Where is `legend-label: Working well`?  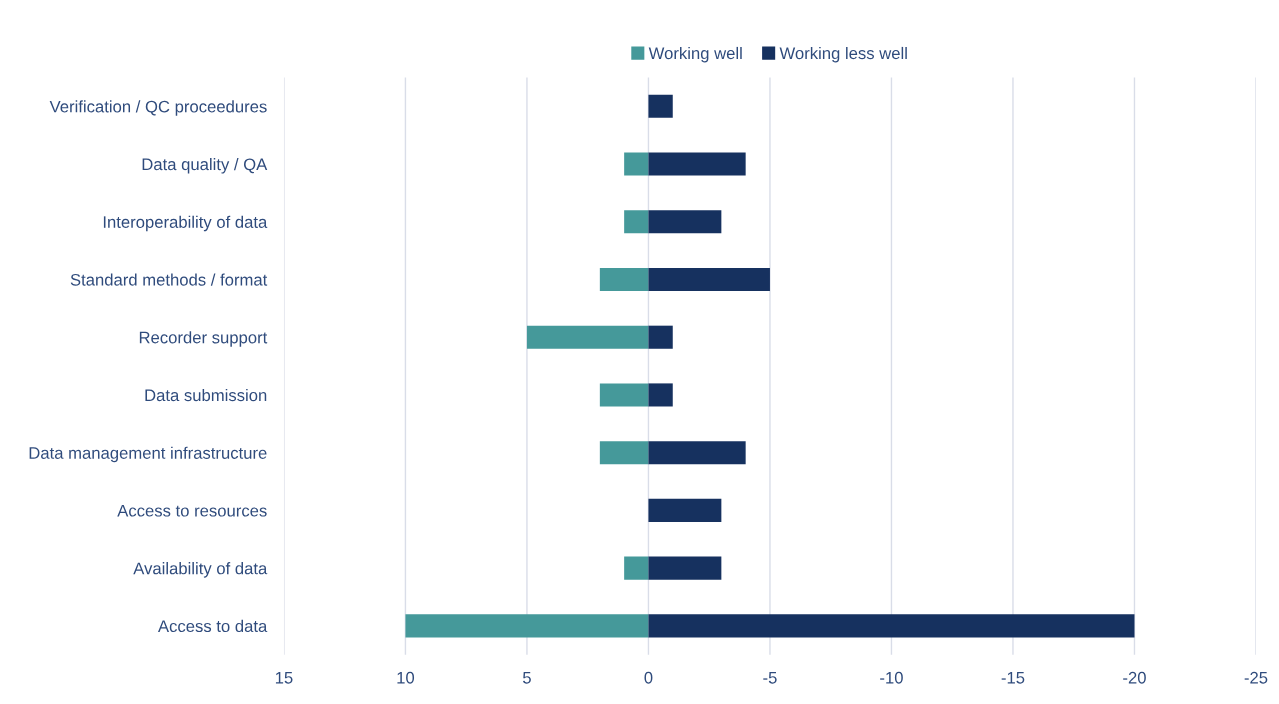 legend-label: Working well is located at coordinates (695, 54).